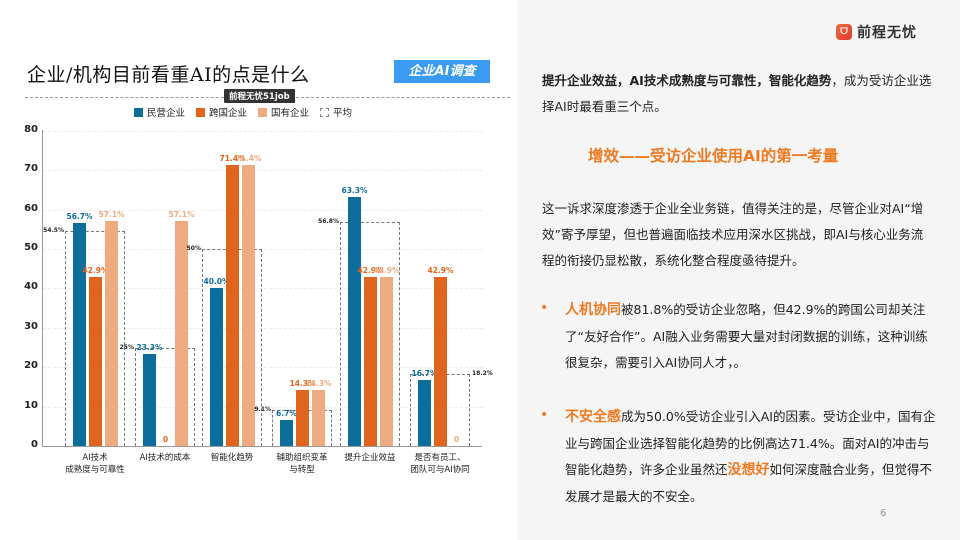  I want to click on bar-value-label: 40.0%, so click(216, 282).